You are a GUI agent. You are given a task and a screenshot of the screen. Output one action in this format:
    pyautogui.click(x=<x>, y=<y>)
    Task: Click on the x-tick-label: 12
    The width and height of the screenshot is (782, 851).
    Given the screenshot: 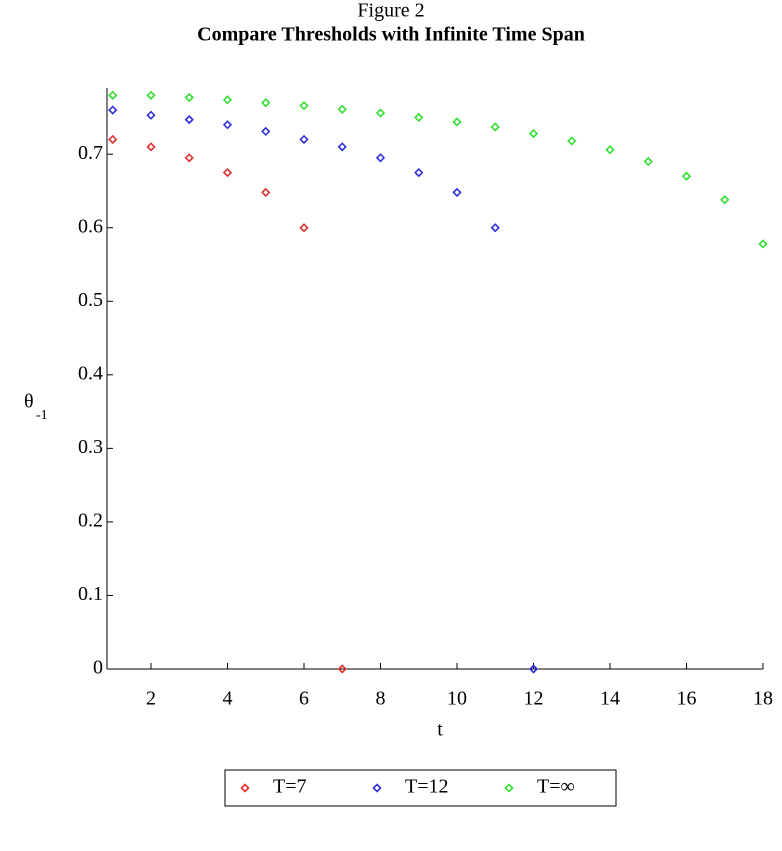 What is the action you would take?
    pyautogui.click(x=533, y=699)
    